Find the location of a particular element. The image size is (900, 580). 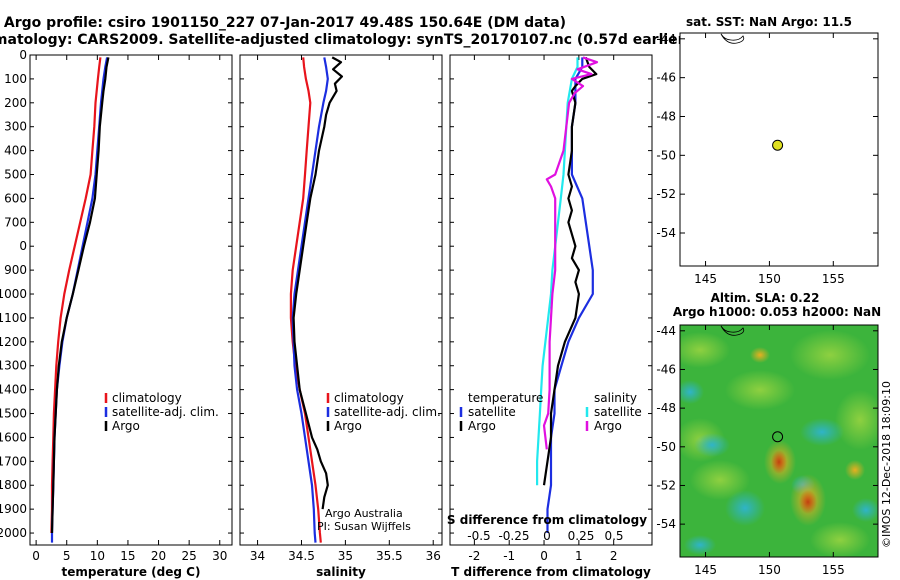

depth-tick-label: 100 is located at coordinates (15, 79).